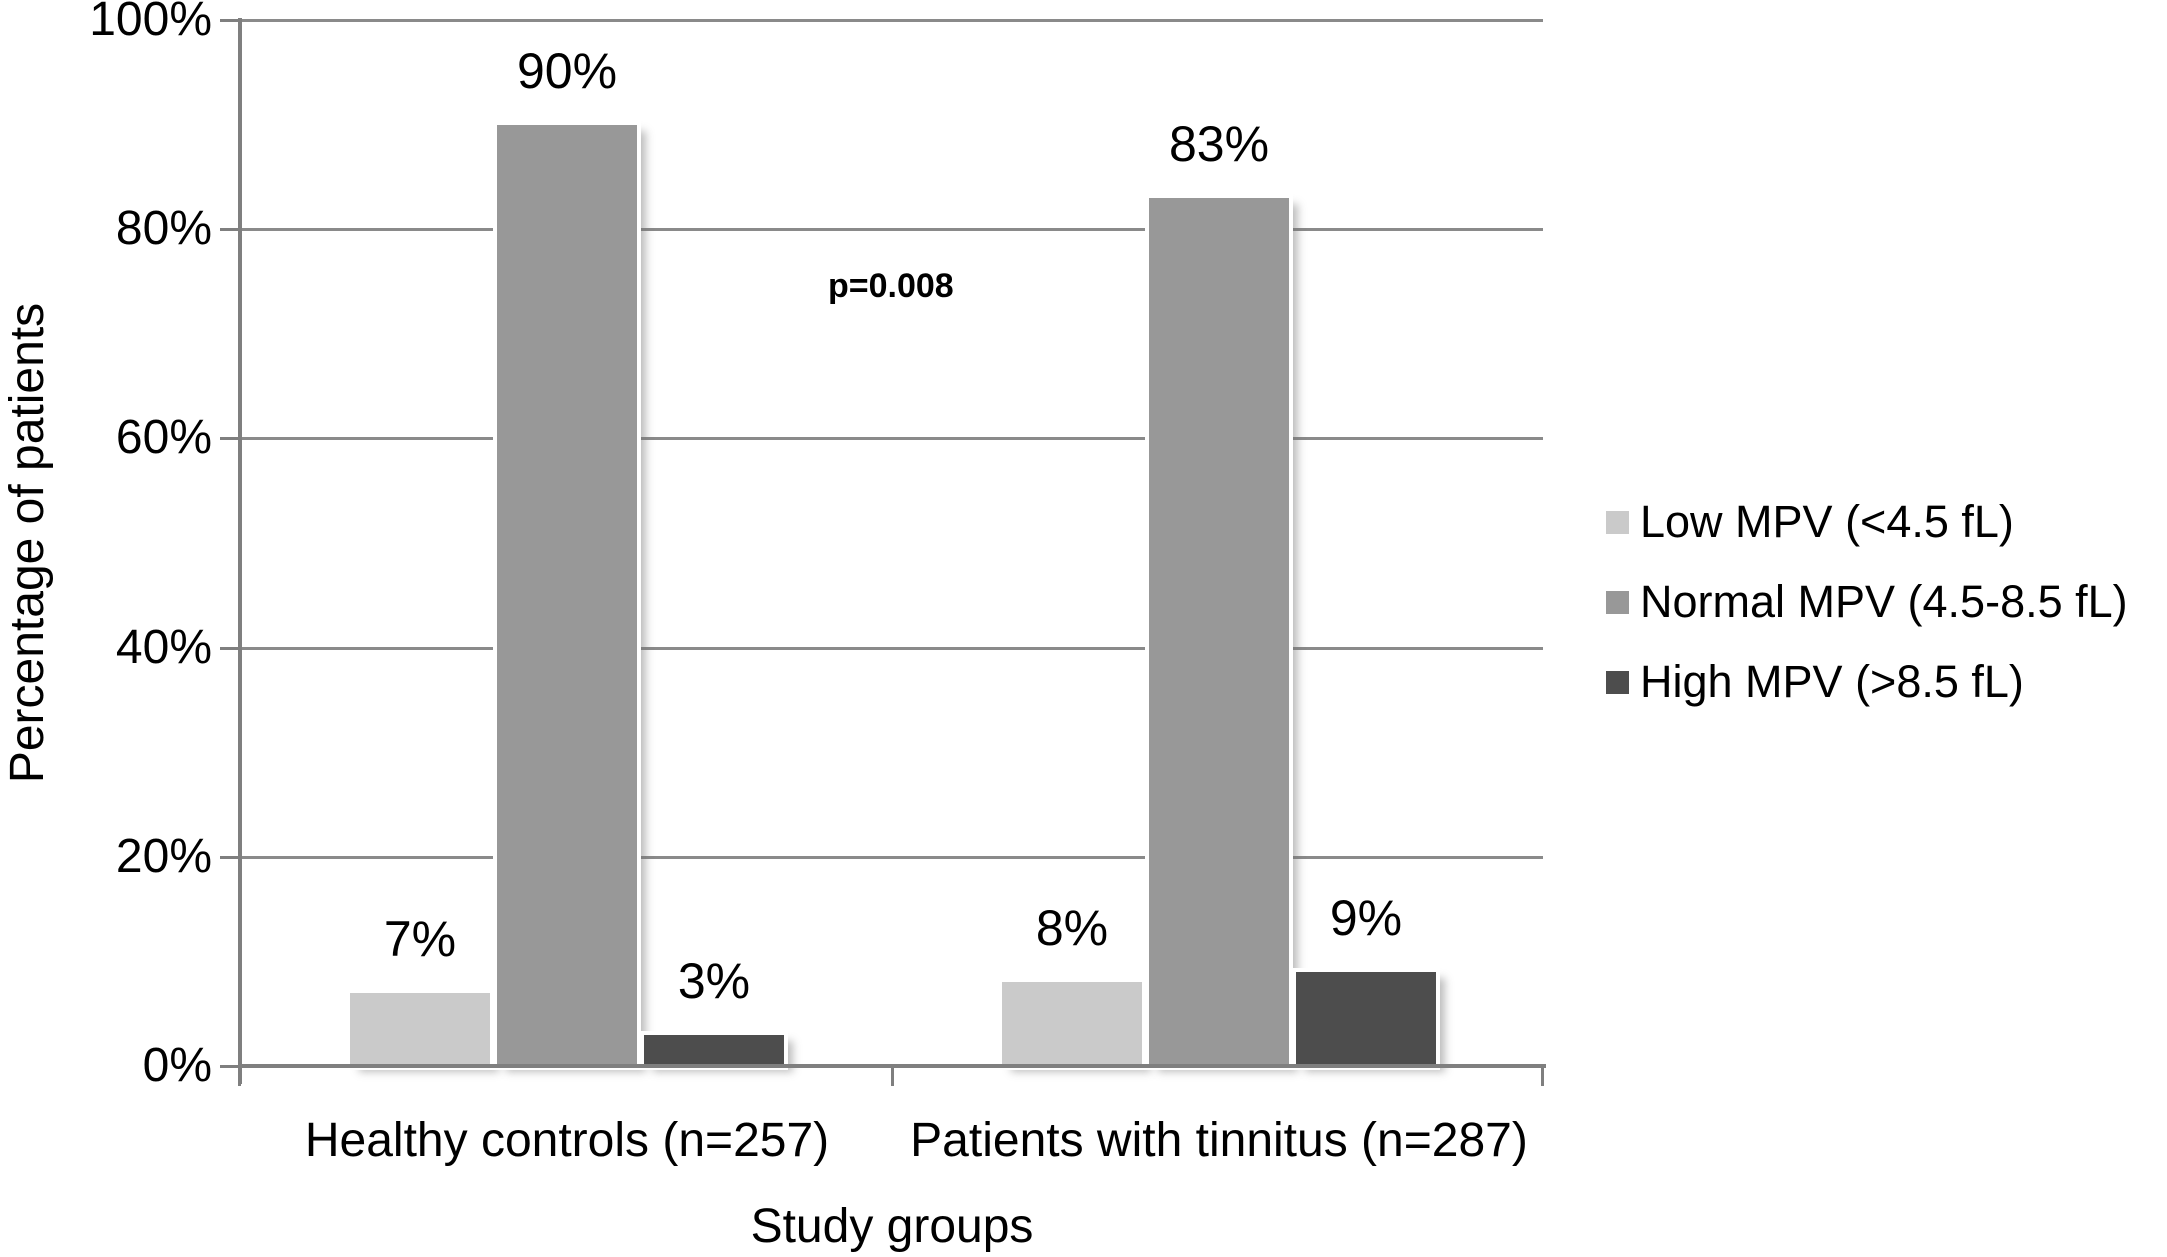  I want to click on y-axis-tick-60%, so click(230, 439).